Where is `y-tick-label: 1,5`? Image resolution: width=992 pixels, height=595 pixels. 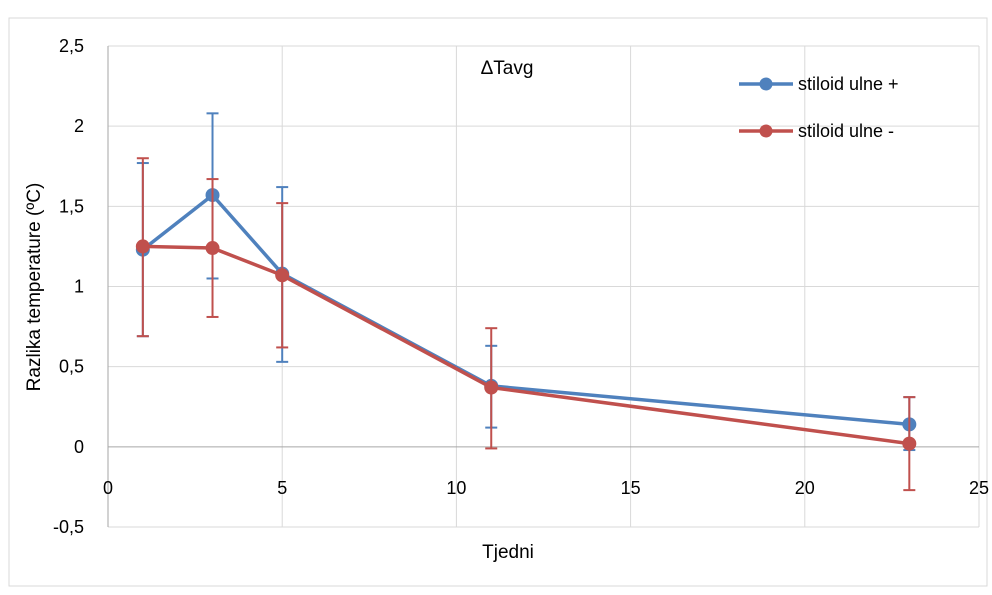 y-tick-label: 1,5 is located at coordinates (71, 206).